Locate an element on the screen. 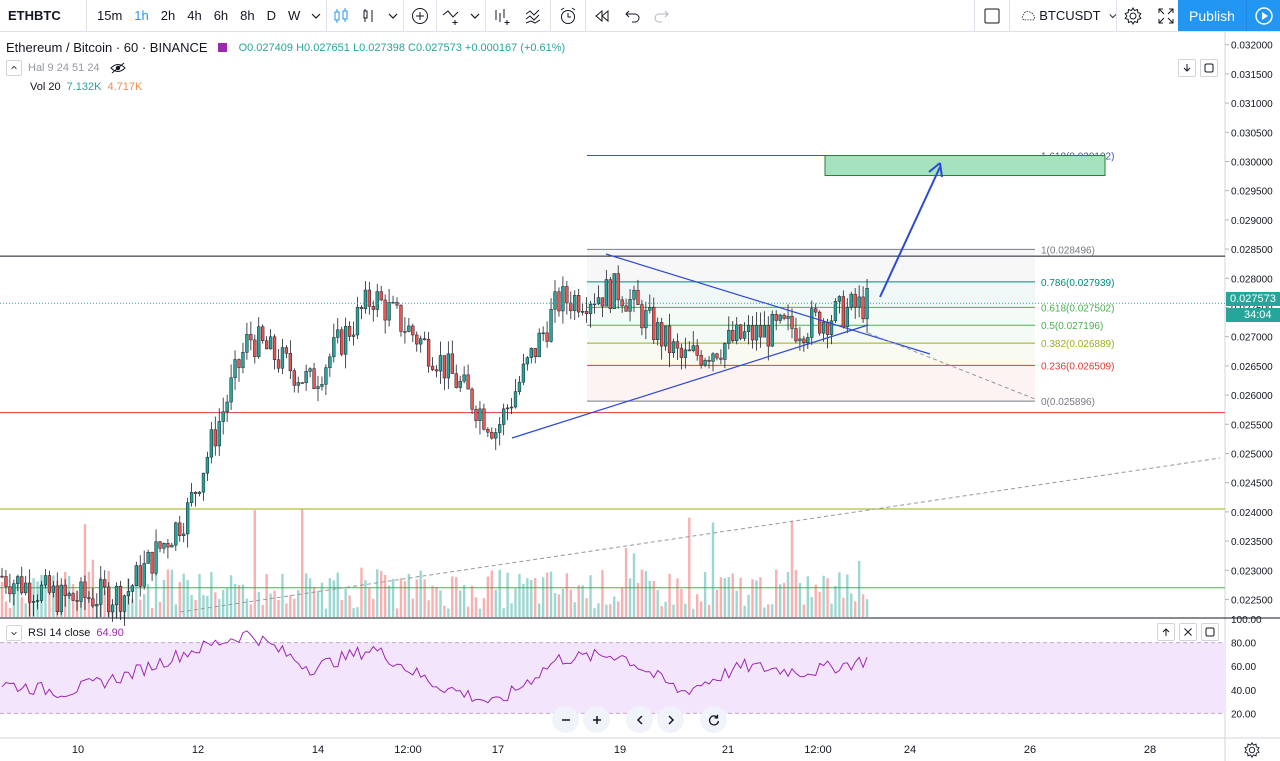 The image size is (1280, 761). price-scale-label: 0.031500 is located at coordinates (1252, 75).